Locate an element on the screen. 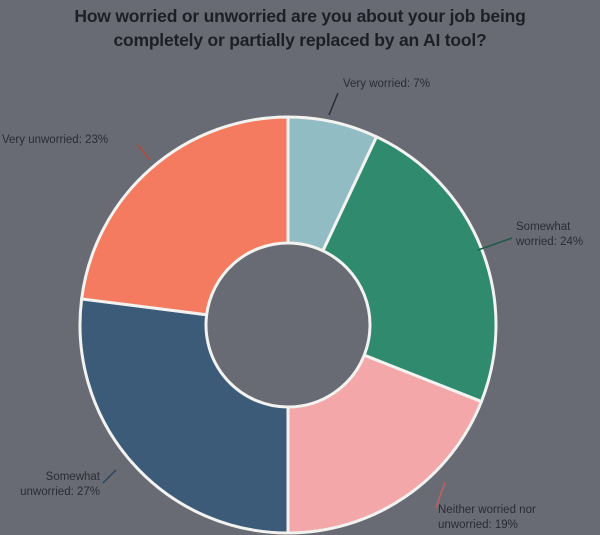 This screenshot has height=535, width=600. label-very-worried: Very worried: 7% is located at coordinates (386, 84).